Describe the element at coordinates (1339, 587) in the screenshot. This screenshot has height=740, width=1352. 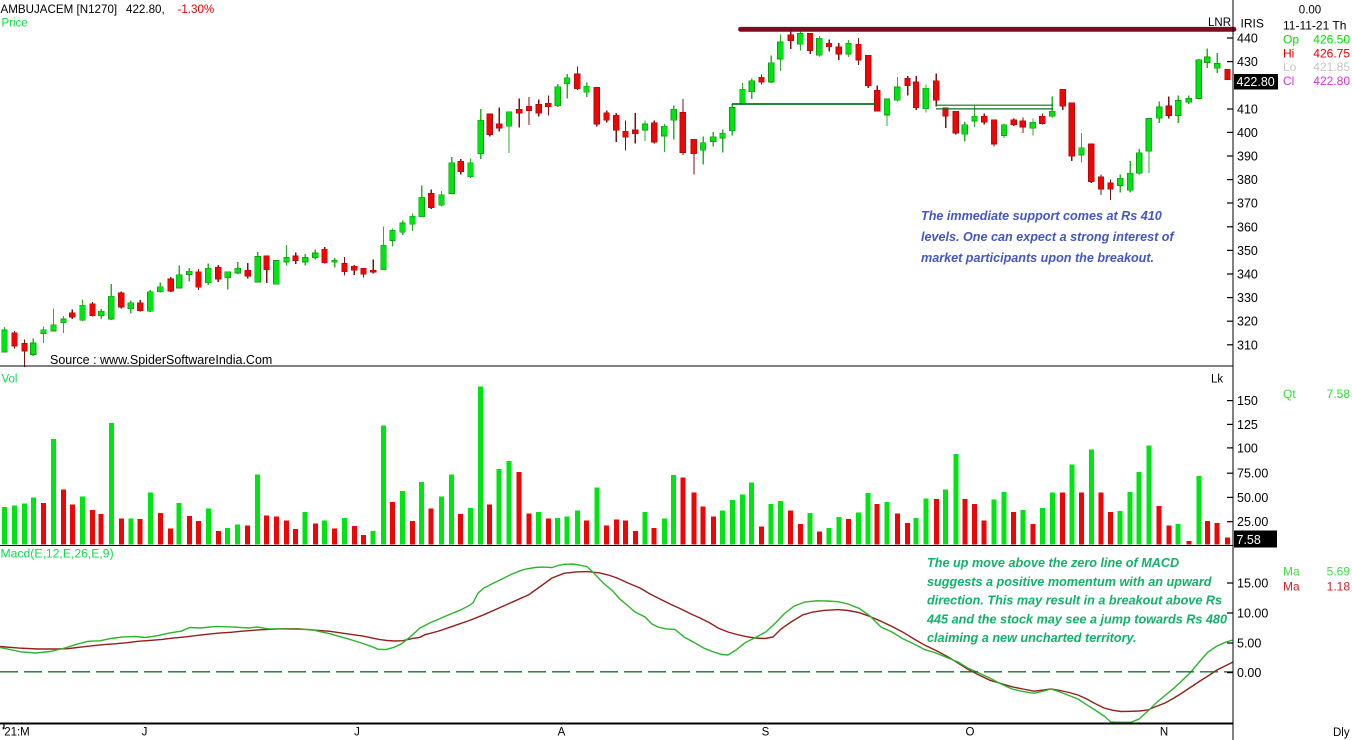
I see `svg-text: 1.18` at that location.